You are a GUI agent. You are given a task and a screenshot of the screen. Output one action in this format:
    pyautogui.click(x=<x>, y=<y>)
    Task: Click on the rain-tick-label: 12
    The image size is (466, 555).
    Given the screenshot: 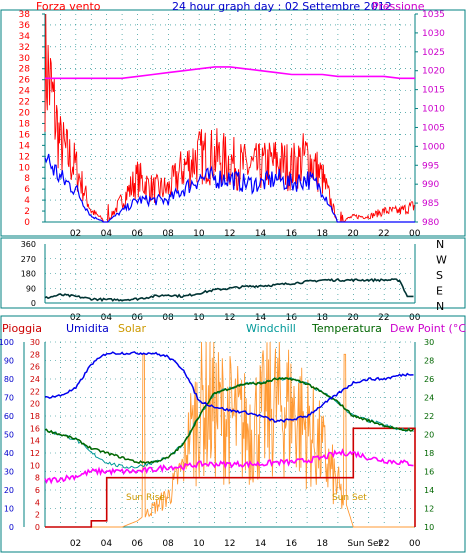 What is the action you would take?
    pyautogui.click(x=35, y=453)
    